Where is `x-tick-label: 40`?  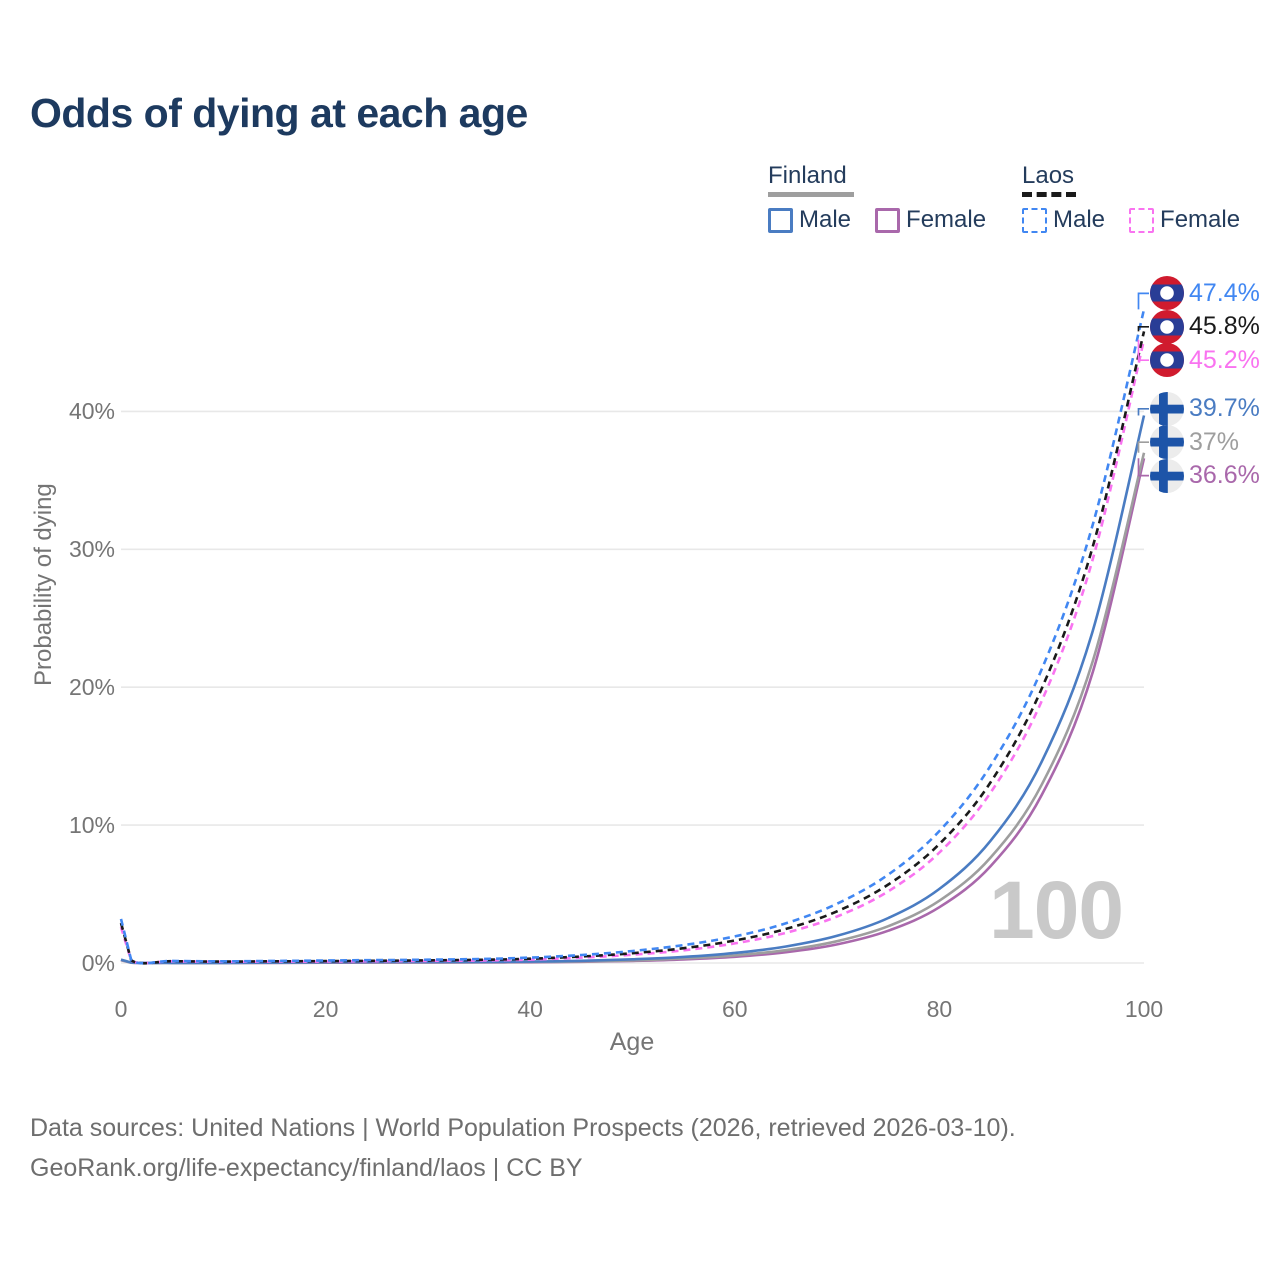
x-tick-label: 40 is located at coordinates (530, 1009).